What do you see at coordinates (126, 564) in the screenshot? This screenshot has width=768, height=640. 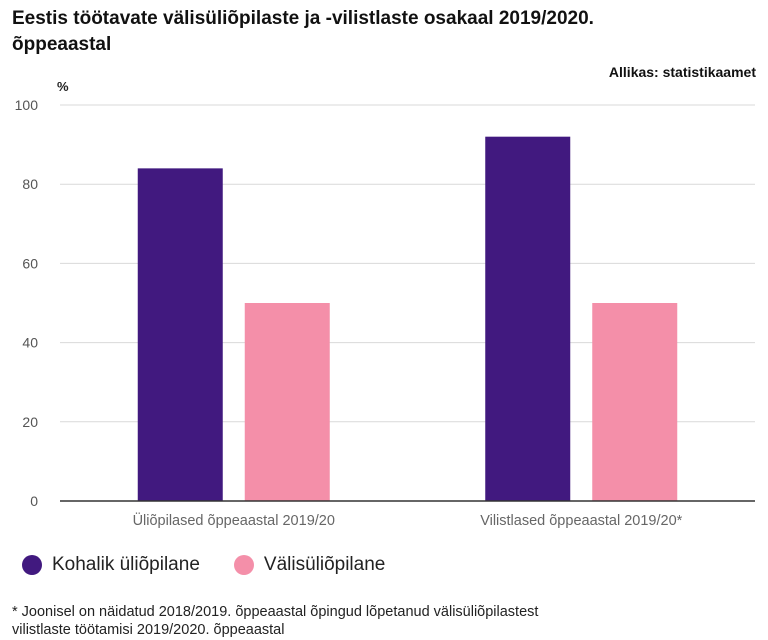 I see `legend-label: Kohalik üliõpilane` at bounding box center [126, 564].